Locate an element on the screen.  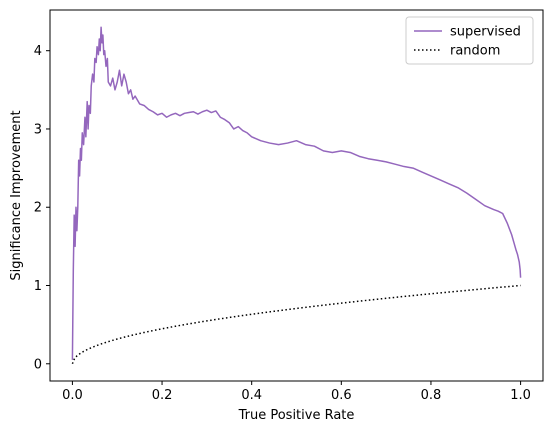
legend-box is located at coordinates (469, 40).